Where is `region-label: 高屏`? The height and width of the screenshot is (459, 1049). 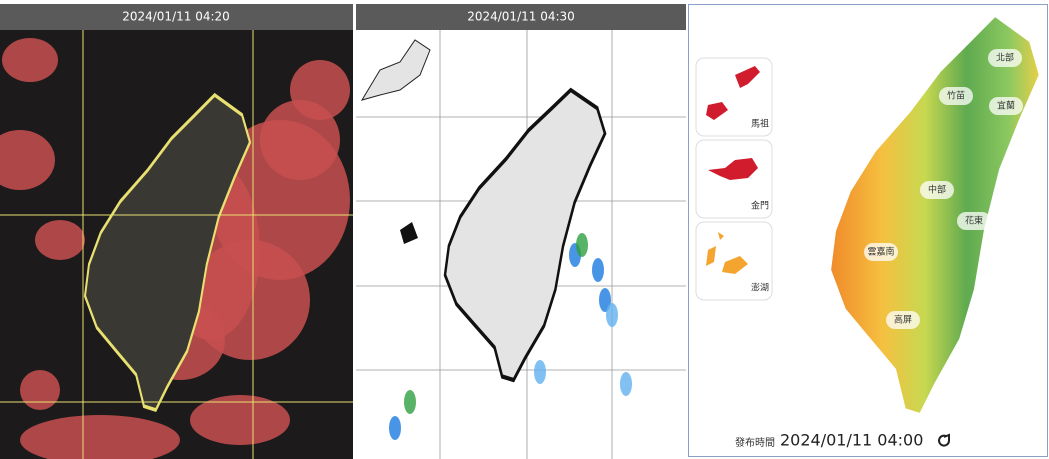
region-label: 高屏 is located at coordinates (903, 320).